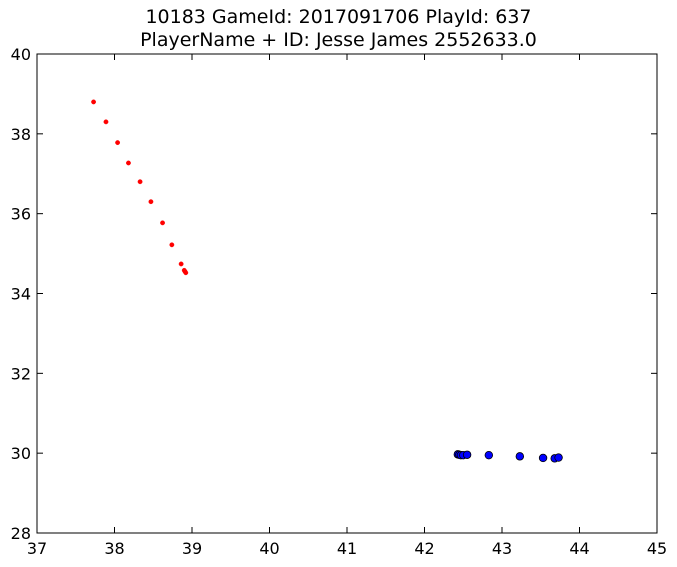  I want to click on y-tick-label: 36, so click(21, 214).